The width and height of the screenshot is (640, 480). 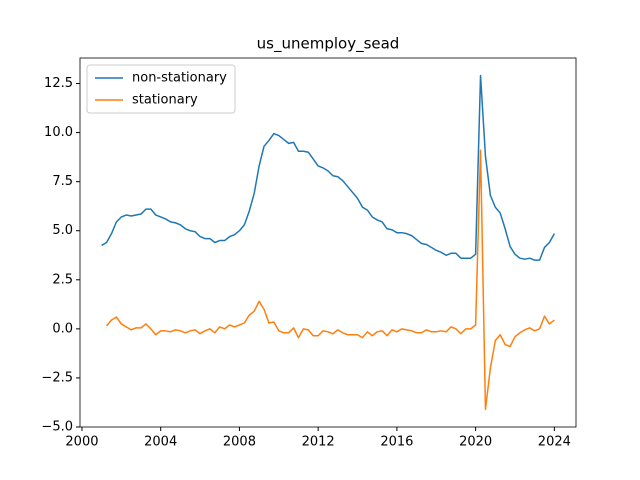 I want to click on x-tick-label: 2012, so click(x=318, y=442).